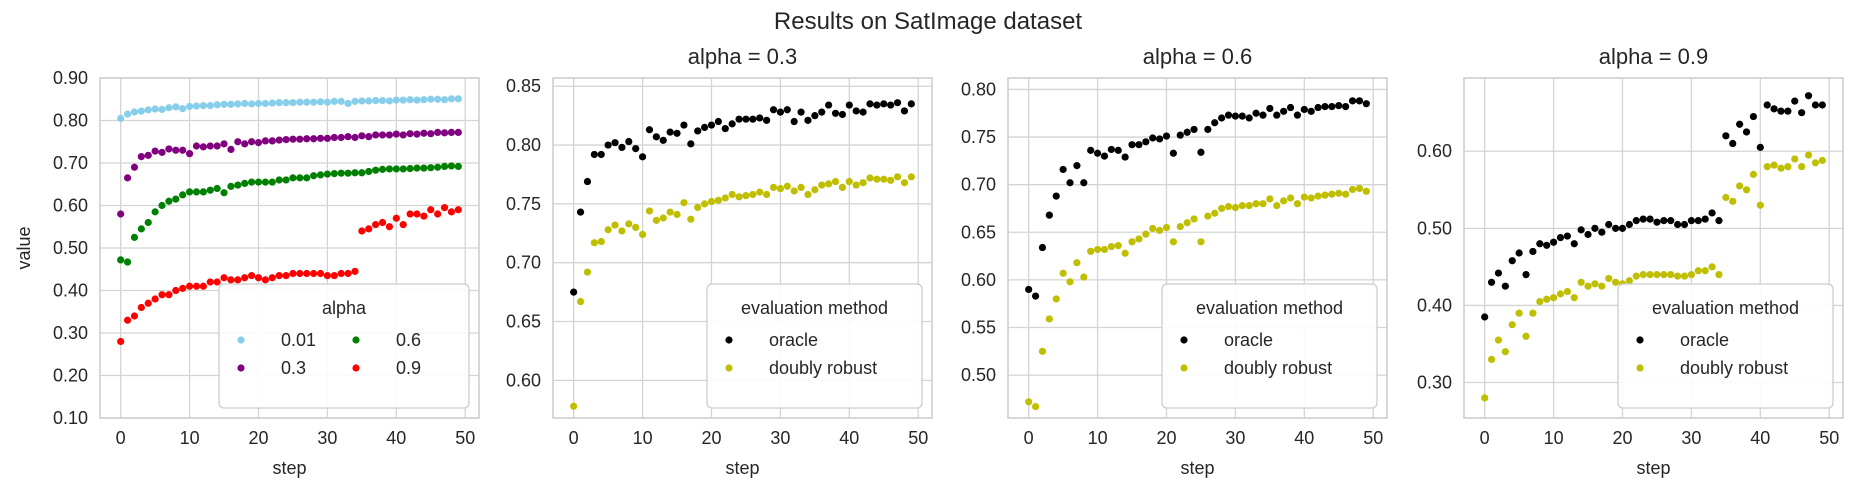 The width and height of the screenshot is (1856, 493). Describe the element at coordinates (70, 206) in the screenshot. I see `y-tick-label: 0.60` at that location.